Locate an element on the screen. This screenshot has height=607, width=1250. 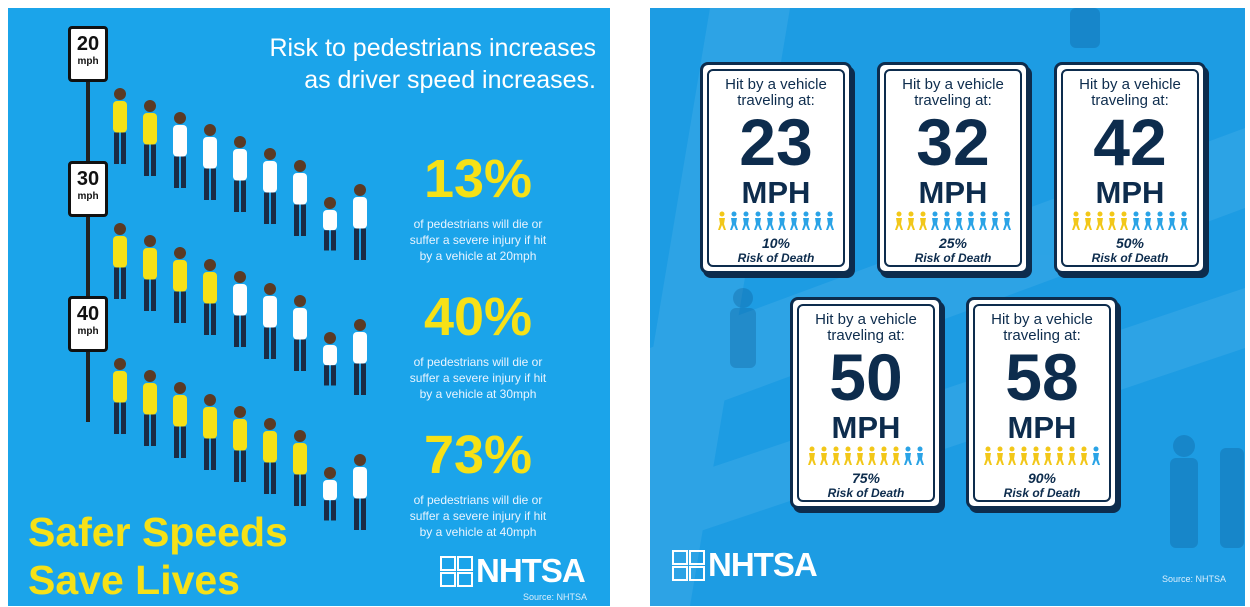
people-illustration is located at coordinates (240, 309).